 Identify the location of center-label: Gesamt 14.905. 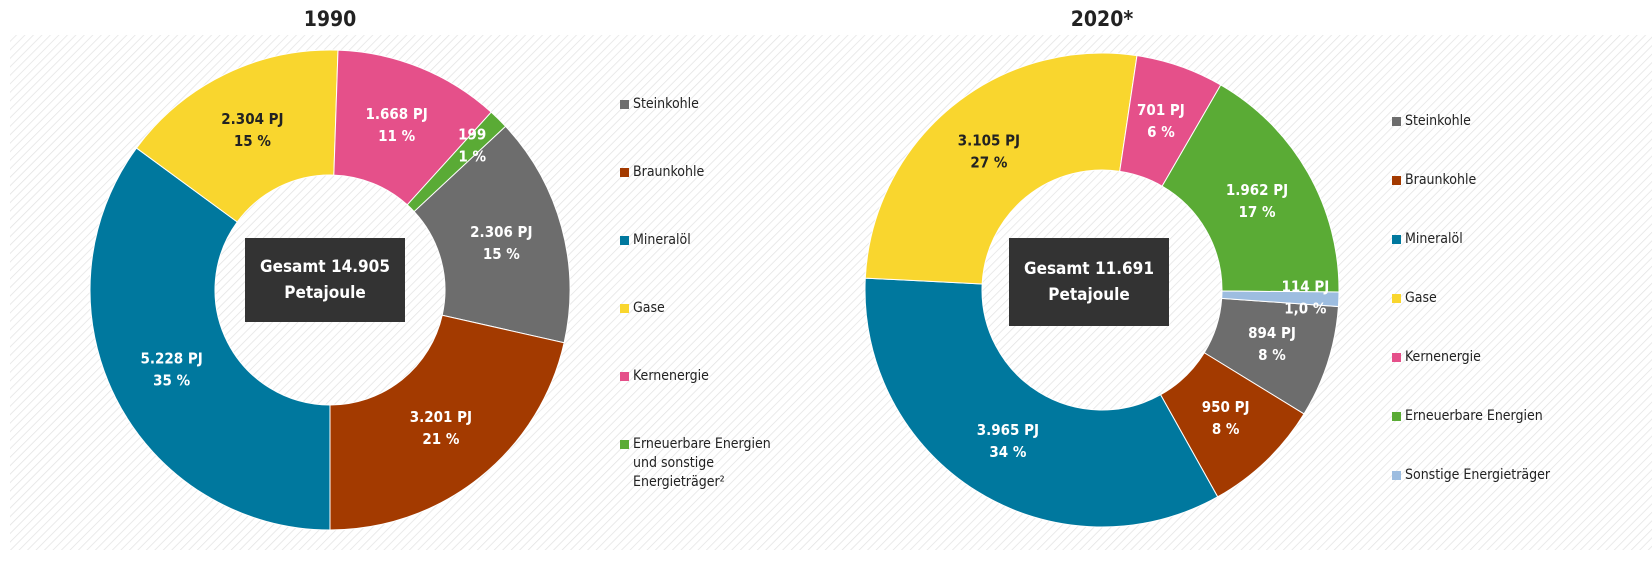
(325, 267).